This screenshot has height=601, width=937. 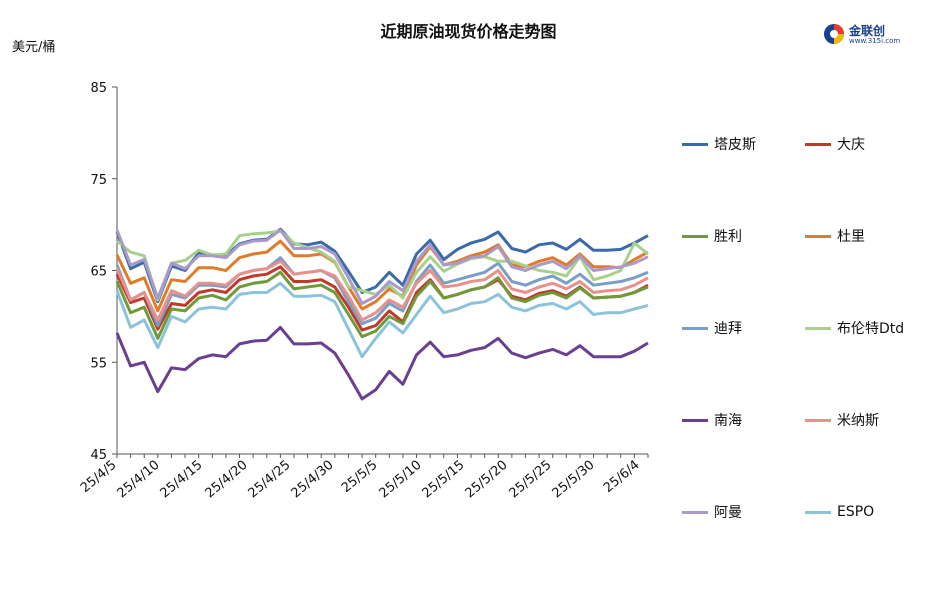 I want to click on brand-logo-url: www.315i.com, so click(x=875, y=41).